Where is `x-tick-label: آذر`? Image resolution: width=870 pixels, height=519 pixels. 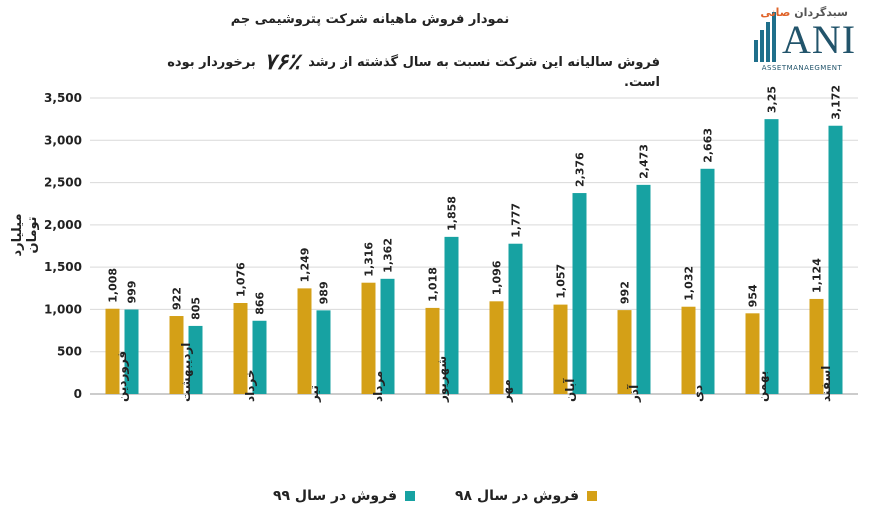 x-tick-label: آذر is located at coordinates (633, 393).